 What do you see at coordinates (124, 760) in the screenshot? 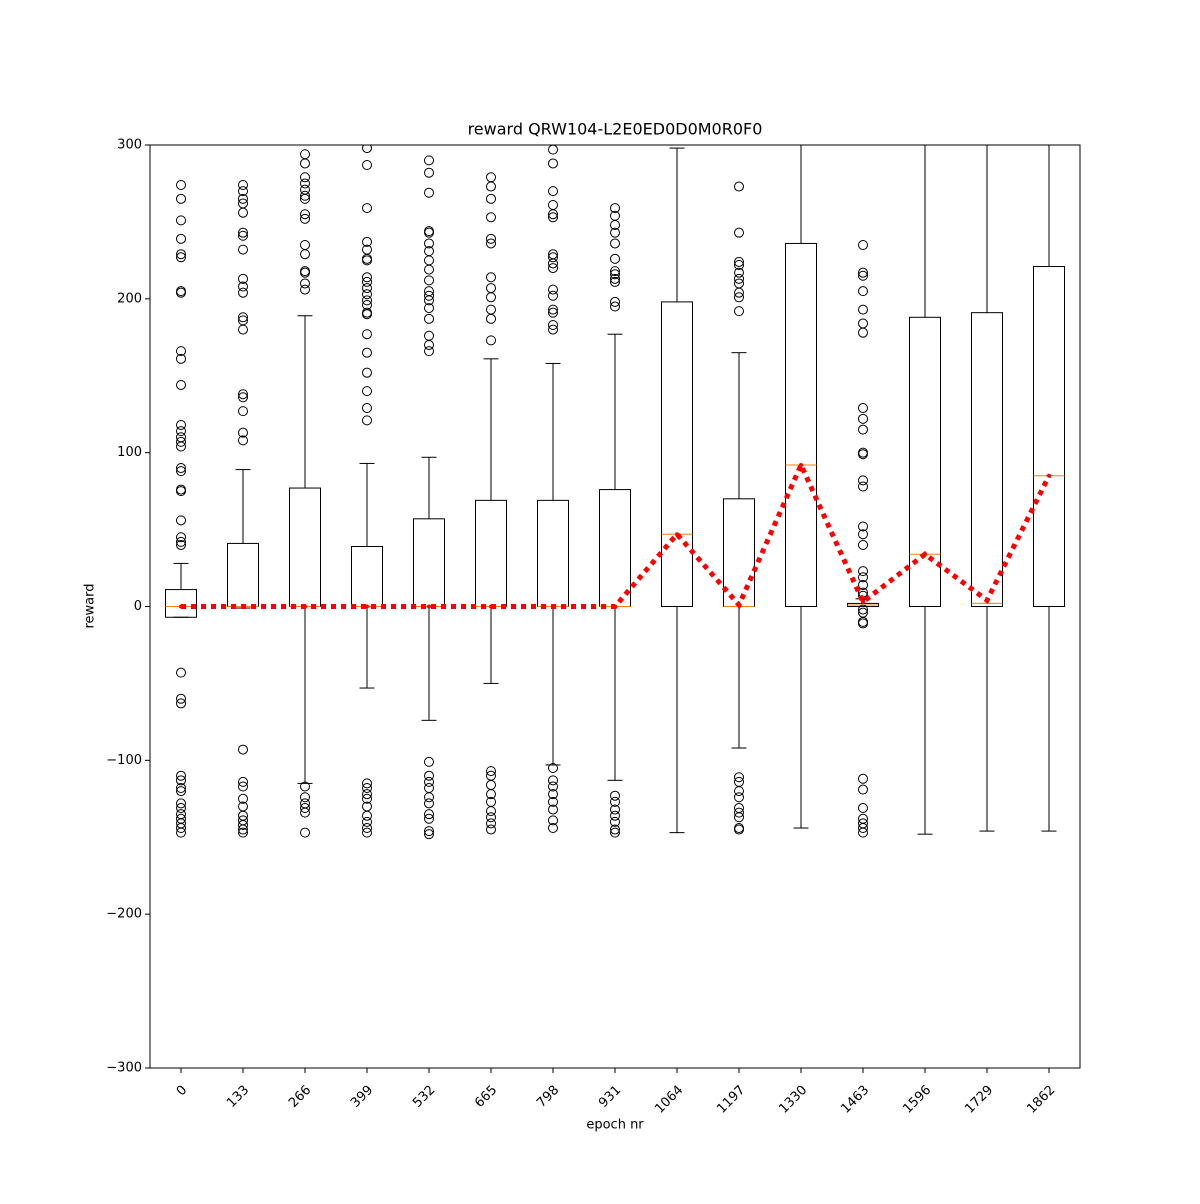
I see `y-tick-label: −100` at bounding box center [124, 760].